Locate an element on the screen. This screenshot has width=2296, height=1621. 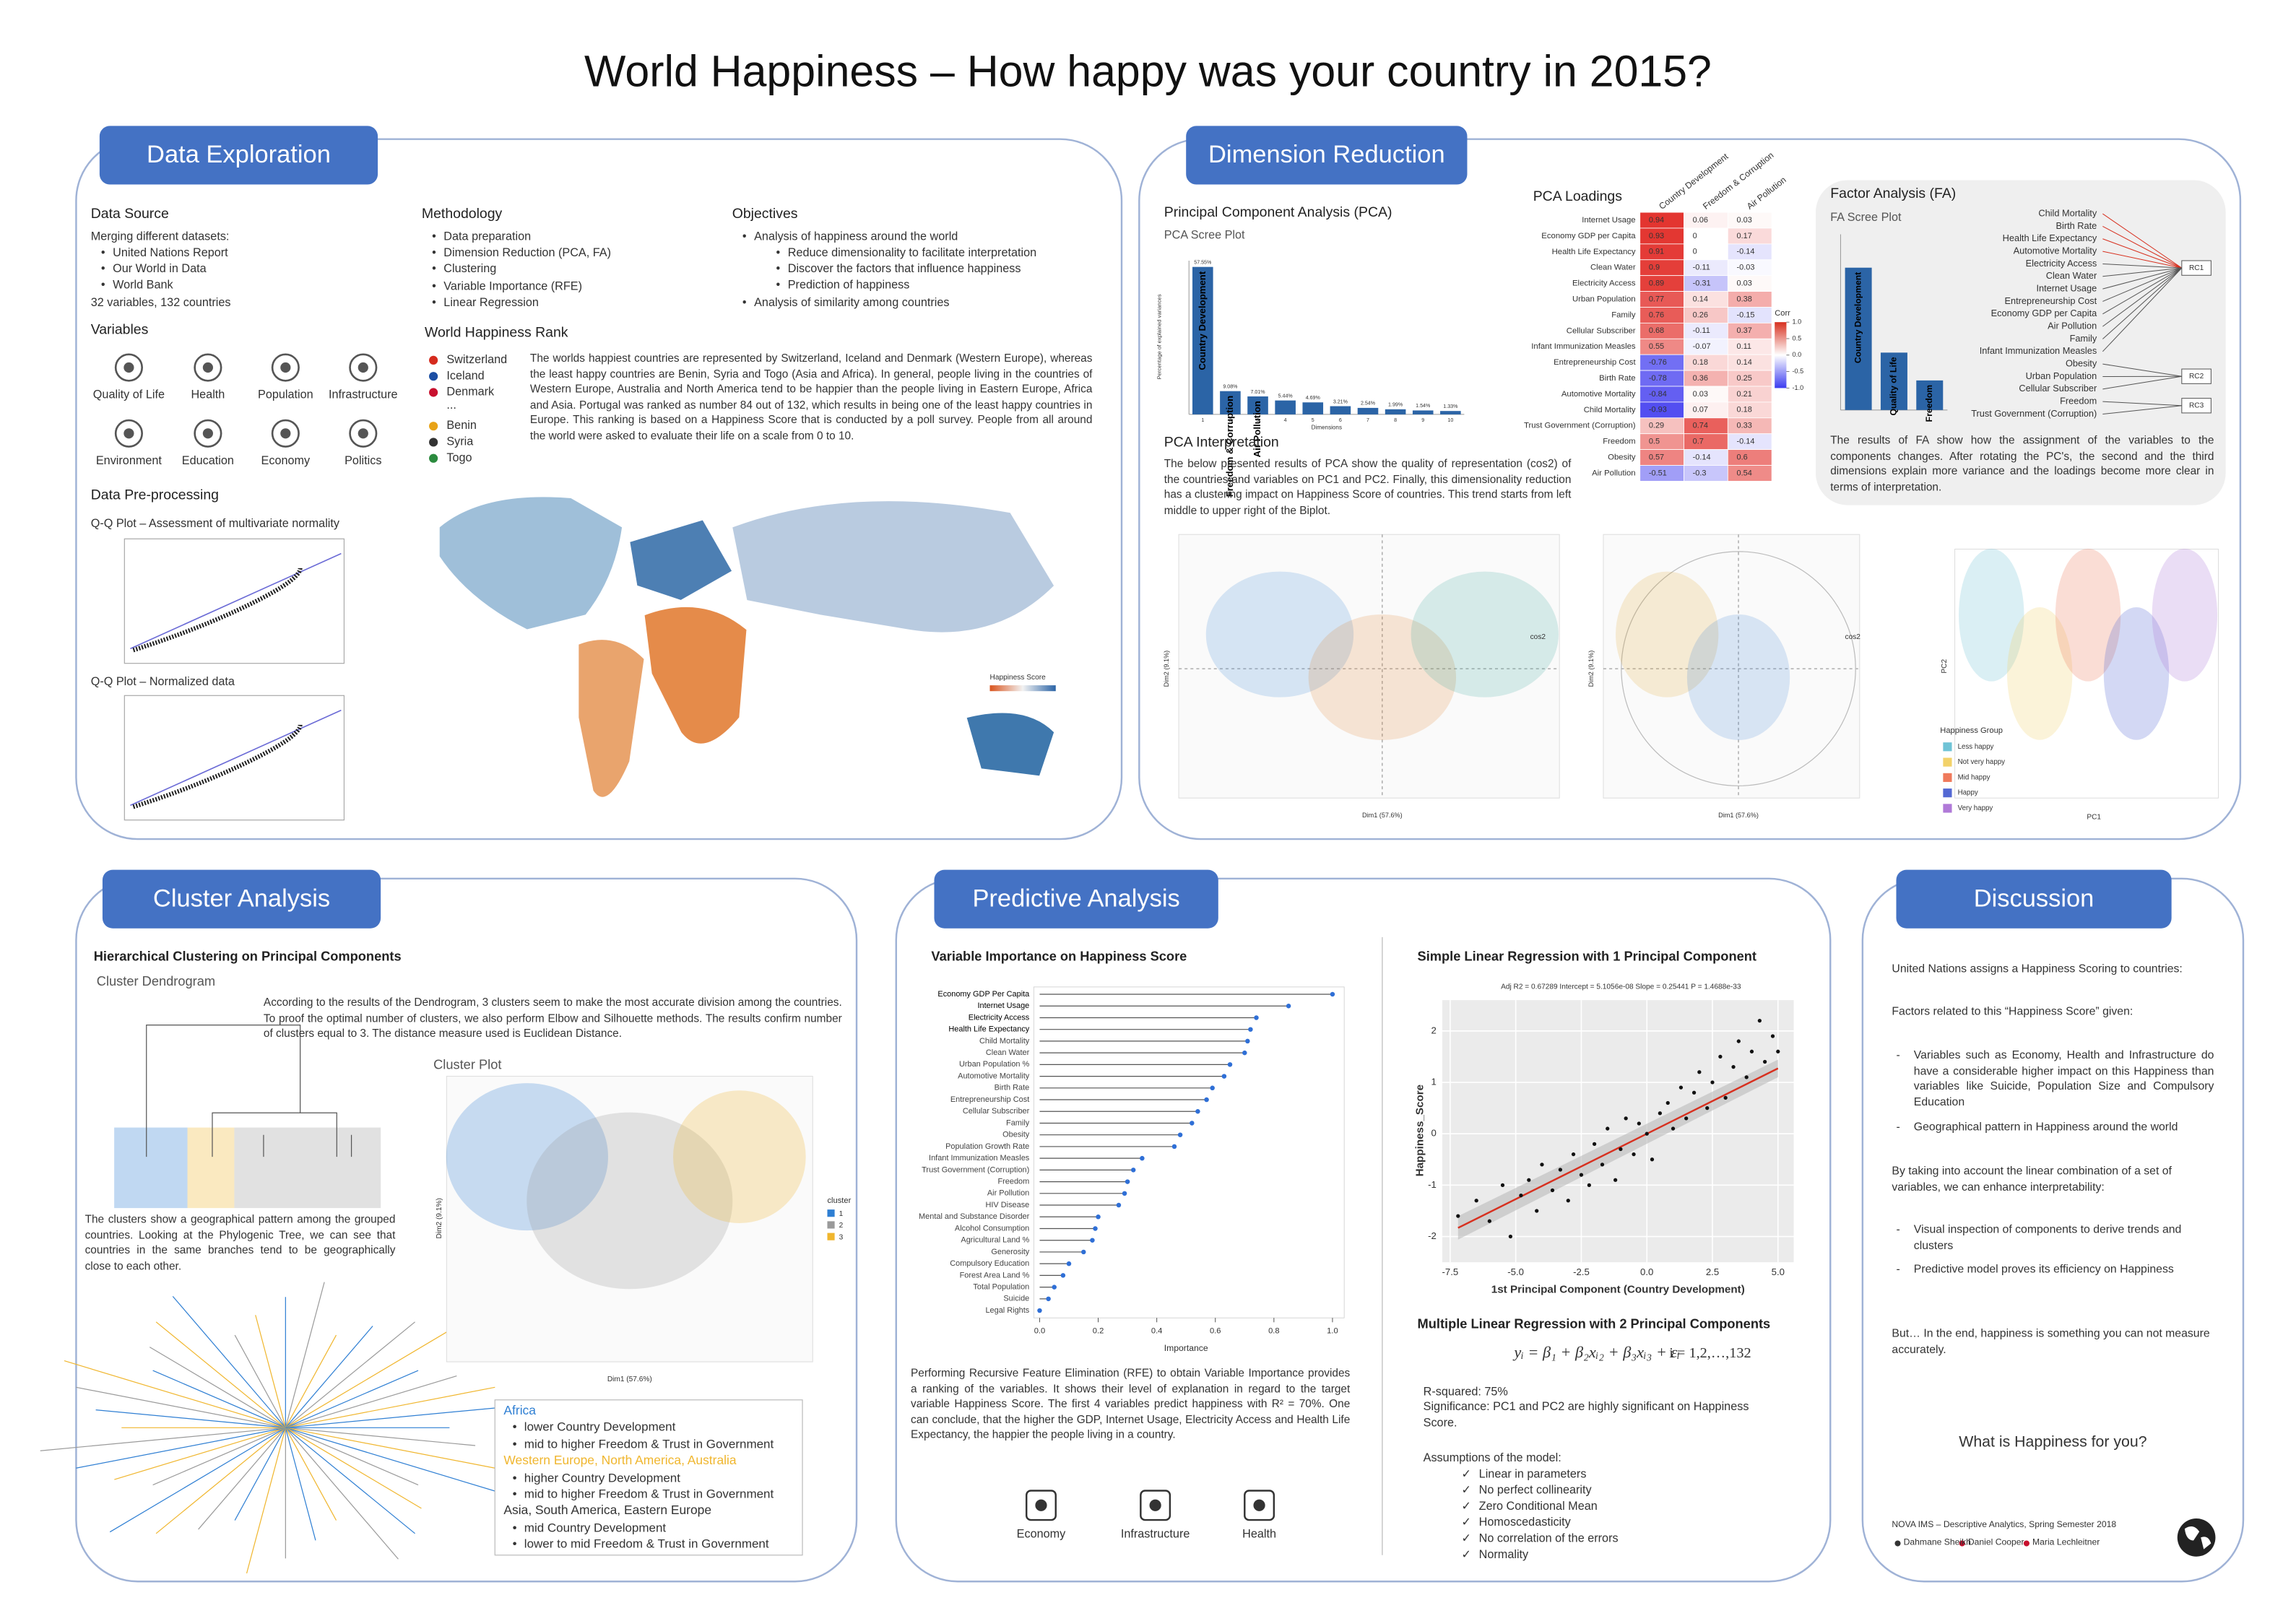
country: Switzerland is located at coordinates (477, 359).